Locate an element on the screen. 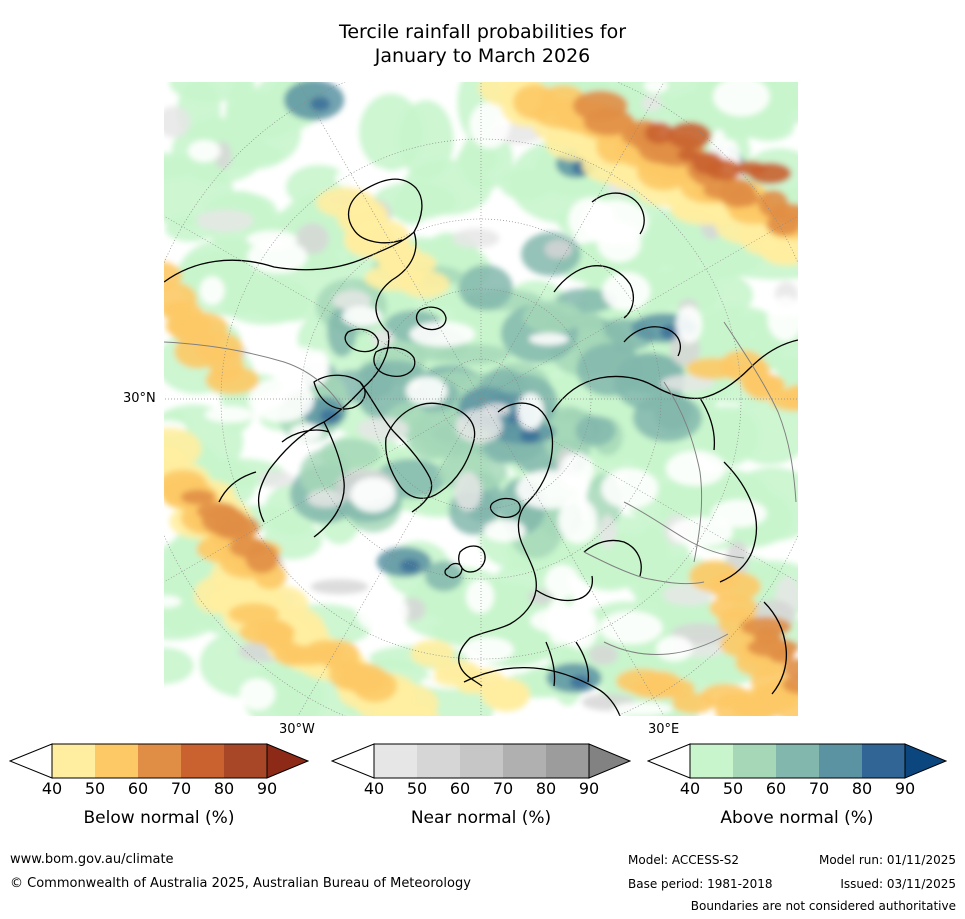 Image resolution: width=965 pixels, height=919 pixels. model-run-date: Model run: 01/11/2025 is located at coordinates (887, 860).